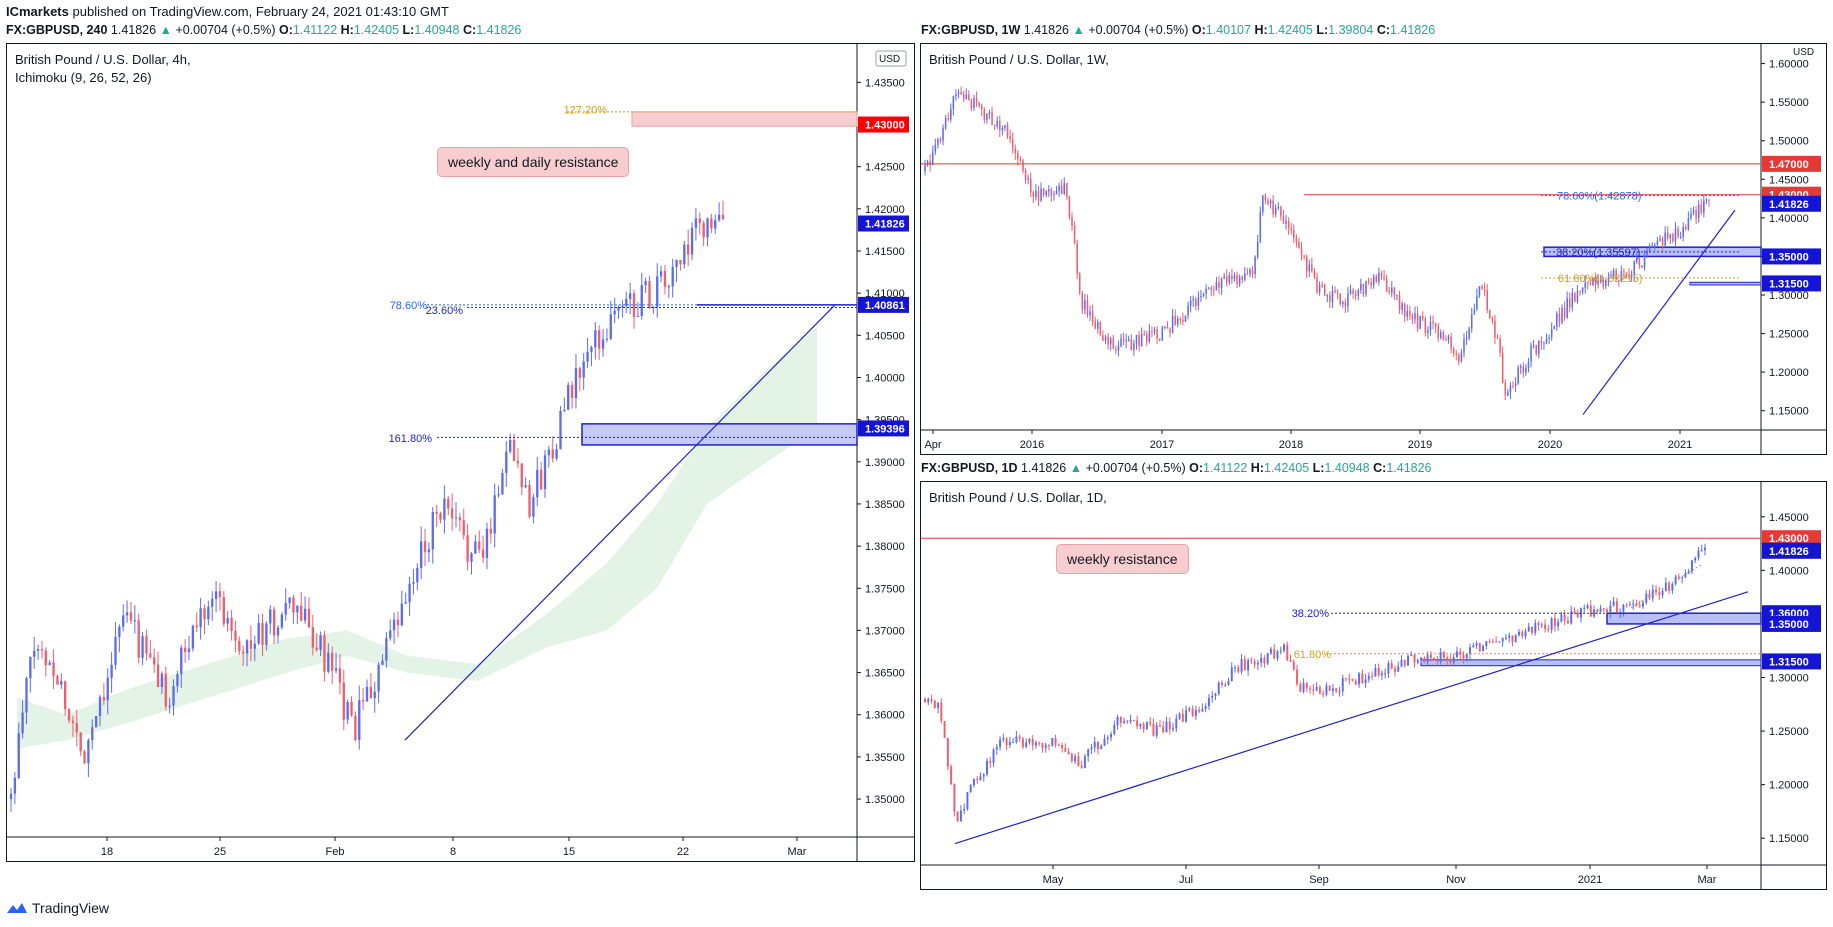 The height and width of the screenshot is (927, 1833). Describe the element at coordinates (1590, 880) in the screenshot. I see `x-tick-label: 2021` at that location.